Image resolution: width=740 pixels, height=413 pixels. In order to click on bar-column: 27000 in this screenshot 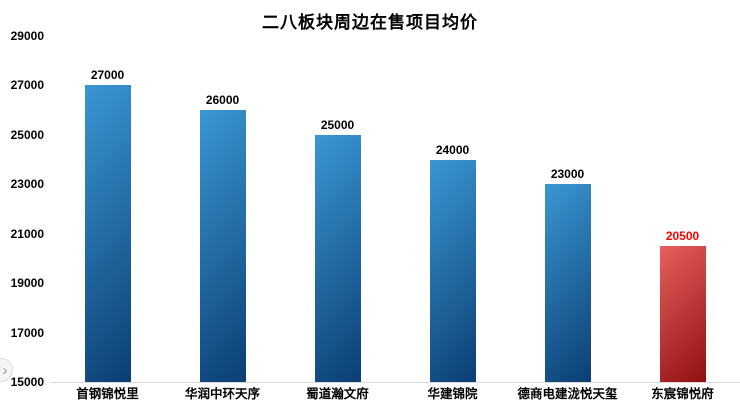, I will do `click(107, 209)`.